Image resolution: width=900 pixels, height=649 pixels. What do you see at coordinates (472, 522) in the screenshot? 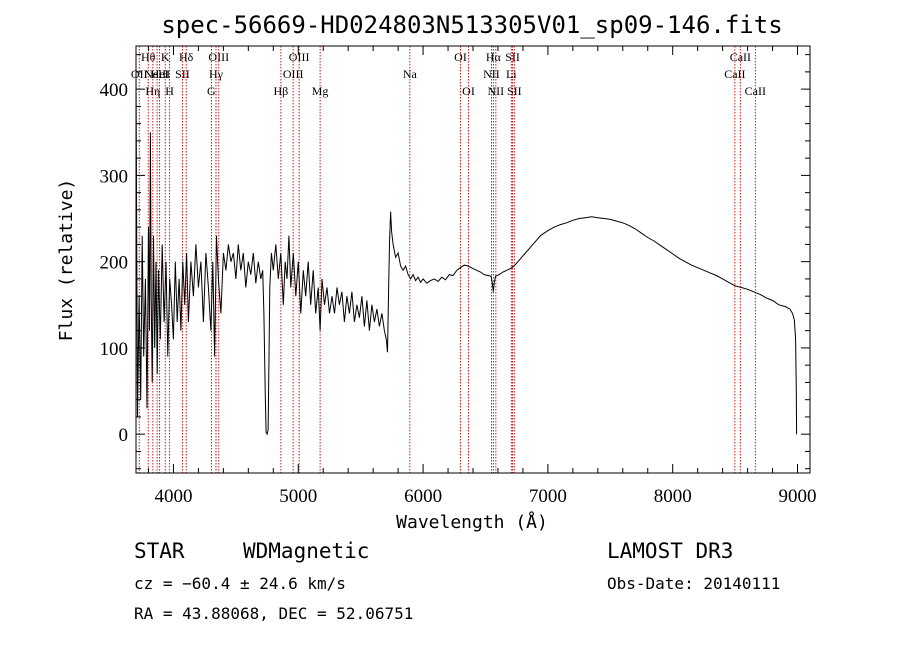
I see `x-axis-label: Wavelength (Å)` at bounding box center [472, 522].